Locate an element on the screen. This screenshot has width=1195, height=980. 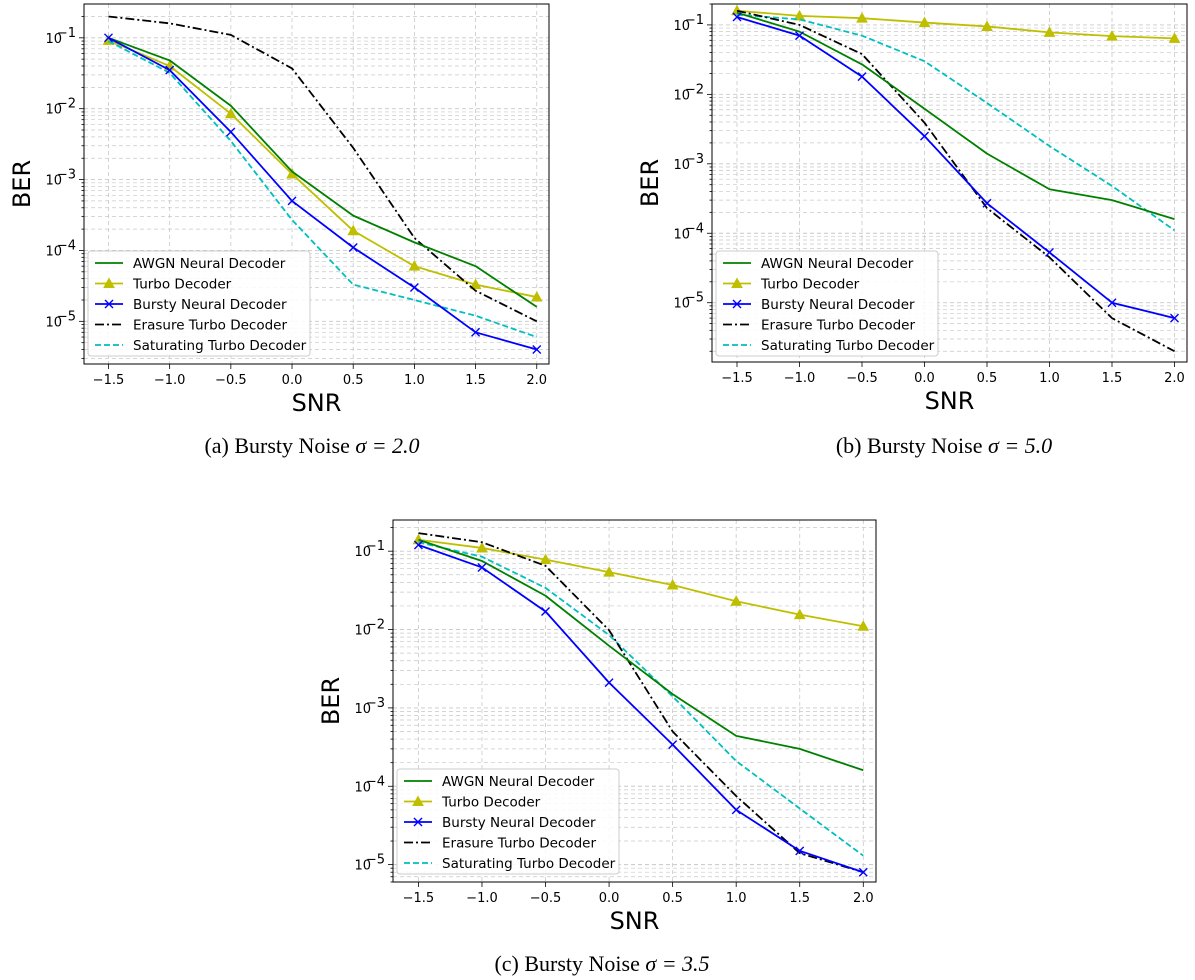
series-line-bursty is located at coordinates (323, 194).